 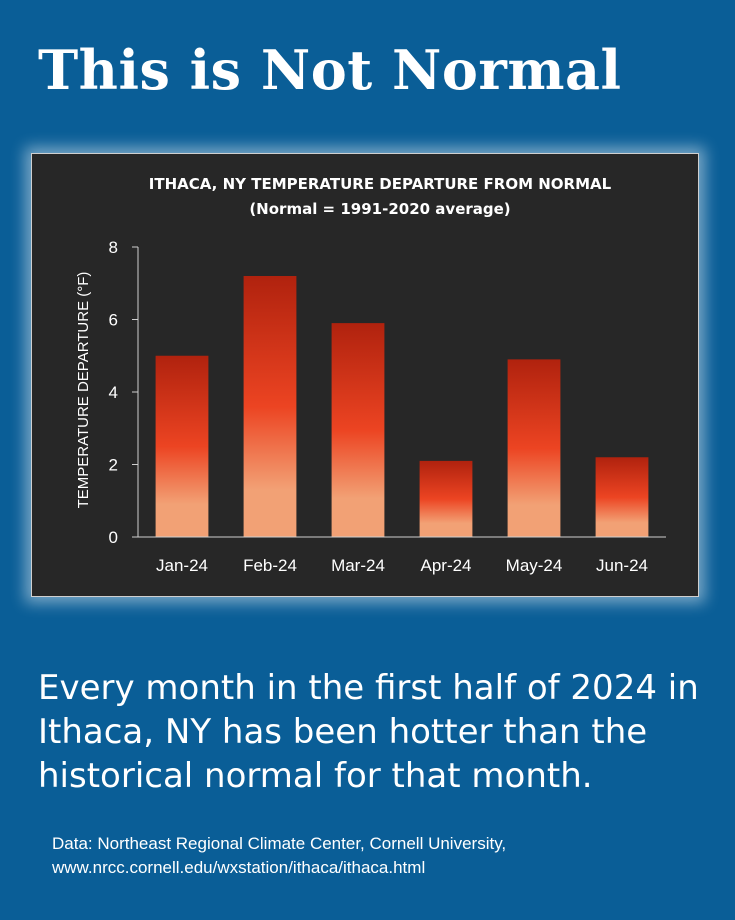 I want to click on x-tick-label: Jan-24, so click(x=182, y=565).